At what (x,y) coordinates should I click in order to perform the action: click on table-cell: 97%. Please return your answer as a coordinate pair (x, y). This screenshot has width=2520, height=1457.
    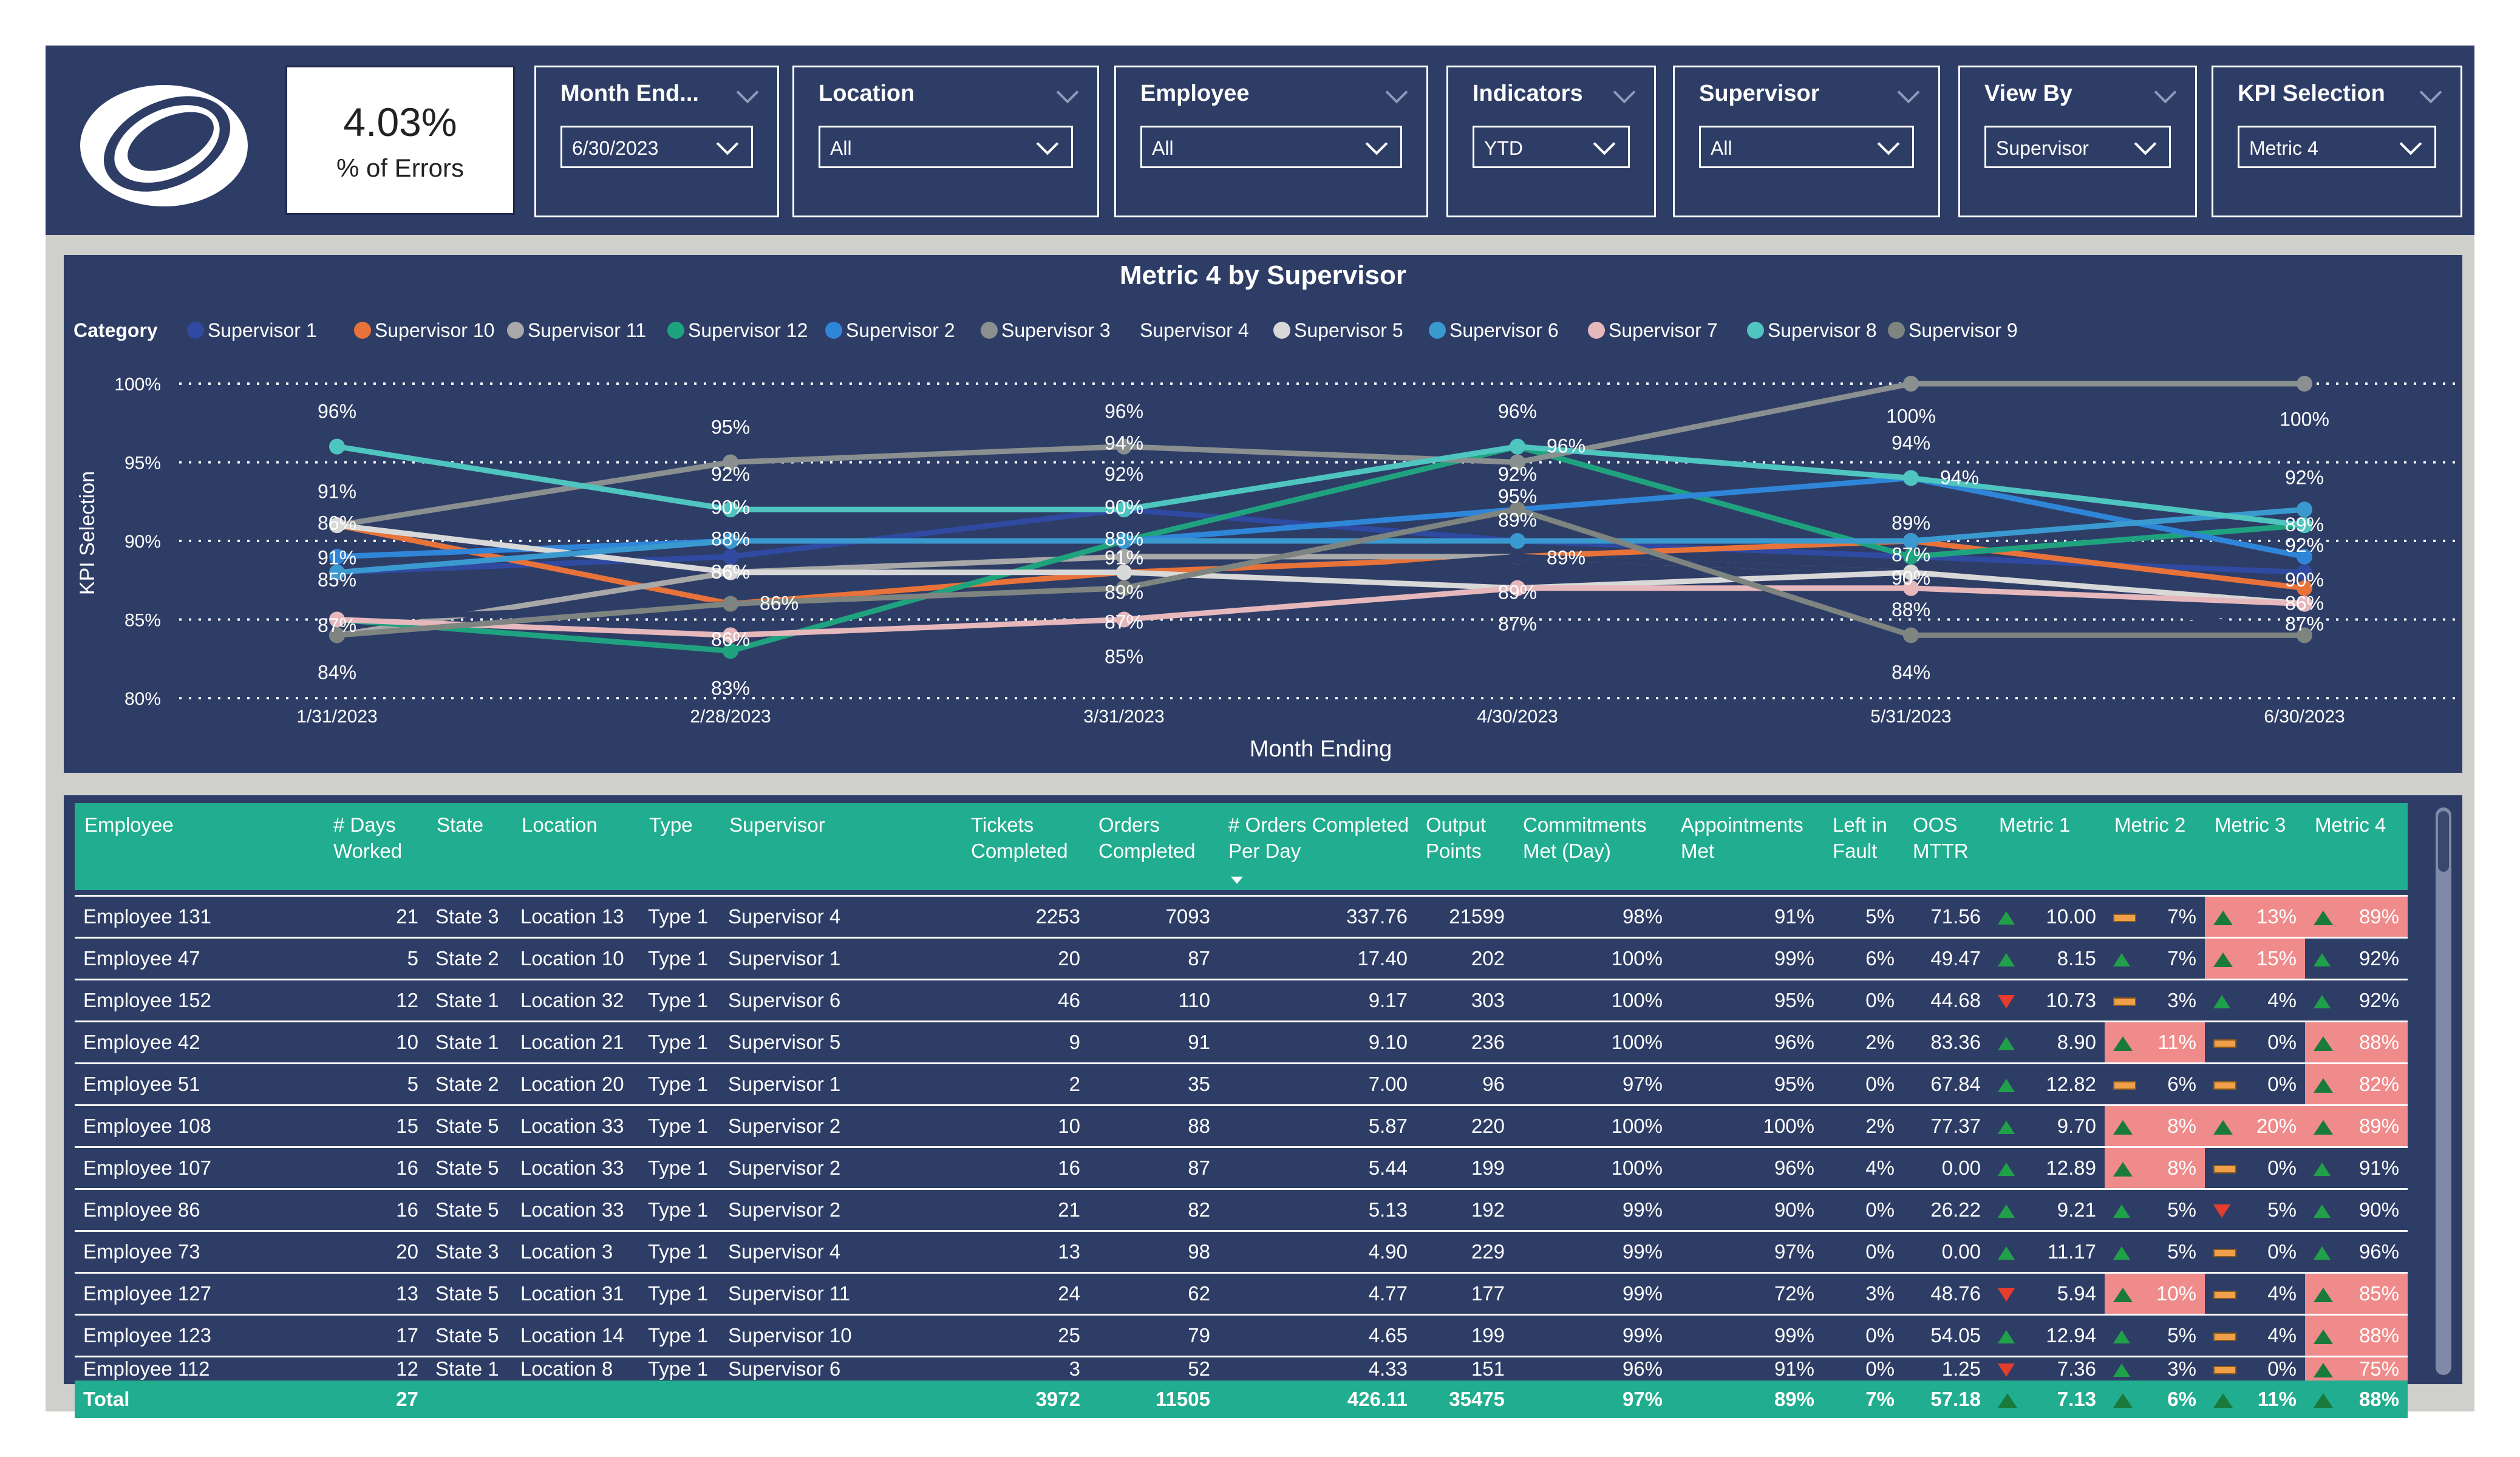
    Looking at the image, I should click on (1747, 1252).